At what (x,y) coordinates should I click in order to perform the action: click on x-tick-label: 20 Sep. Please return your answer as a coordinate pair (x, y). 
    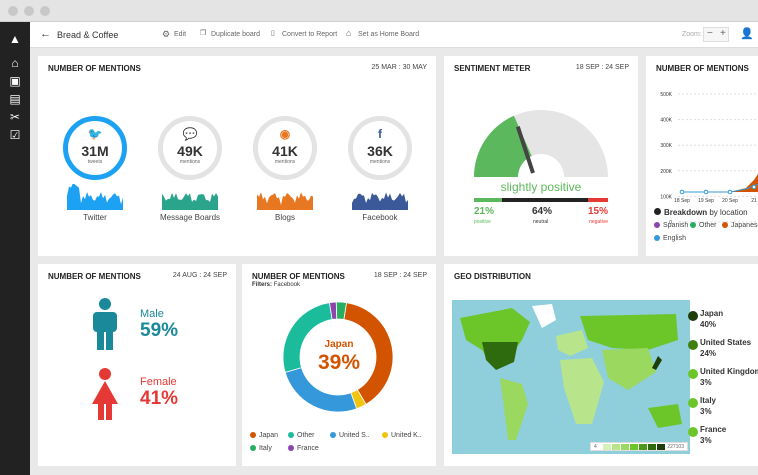
    Looking at the image, I should click on (730, 201).